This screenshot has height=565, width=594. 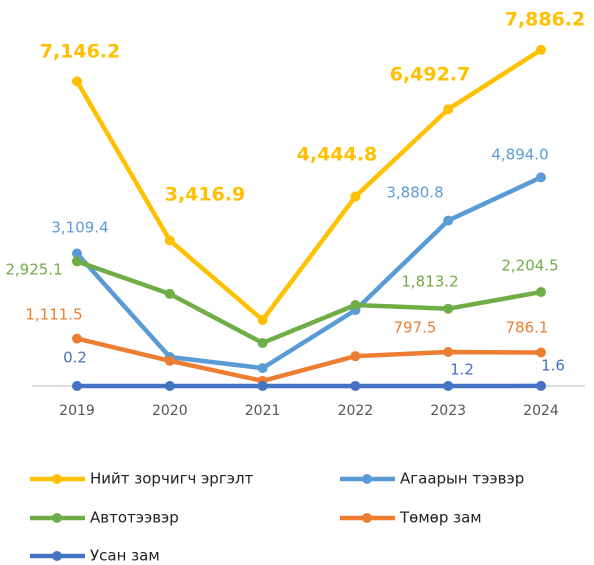 I want to click on legend-label: Агаарын тээвэр, so click(x=462, y=479).